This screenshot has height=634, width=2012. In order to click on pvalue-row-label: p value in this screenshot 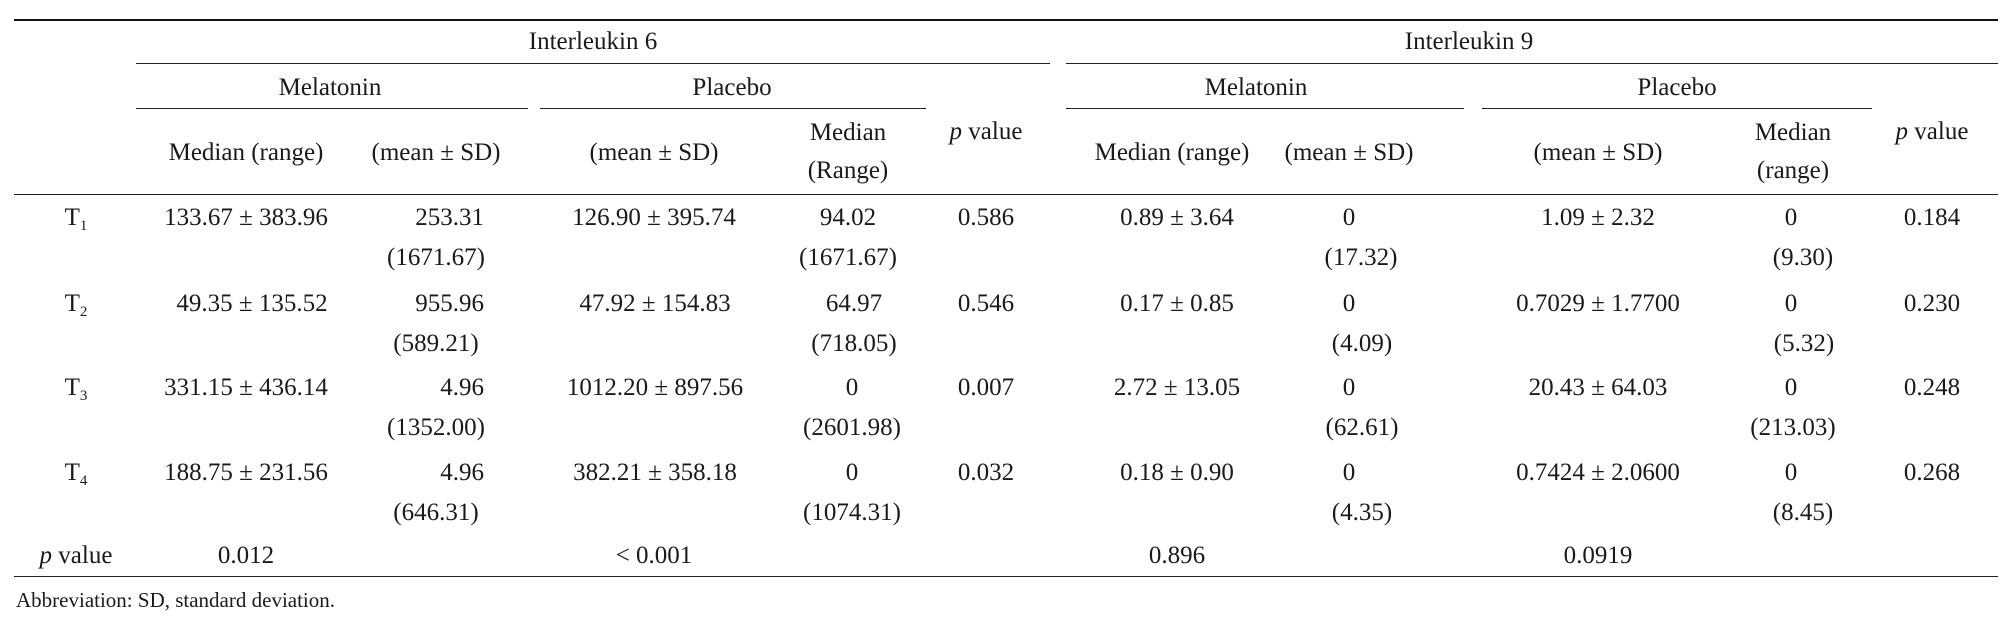, I will do `click(76, 556)`.